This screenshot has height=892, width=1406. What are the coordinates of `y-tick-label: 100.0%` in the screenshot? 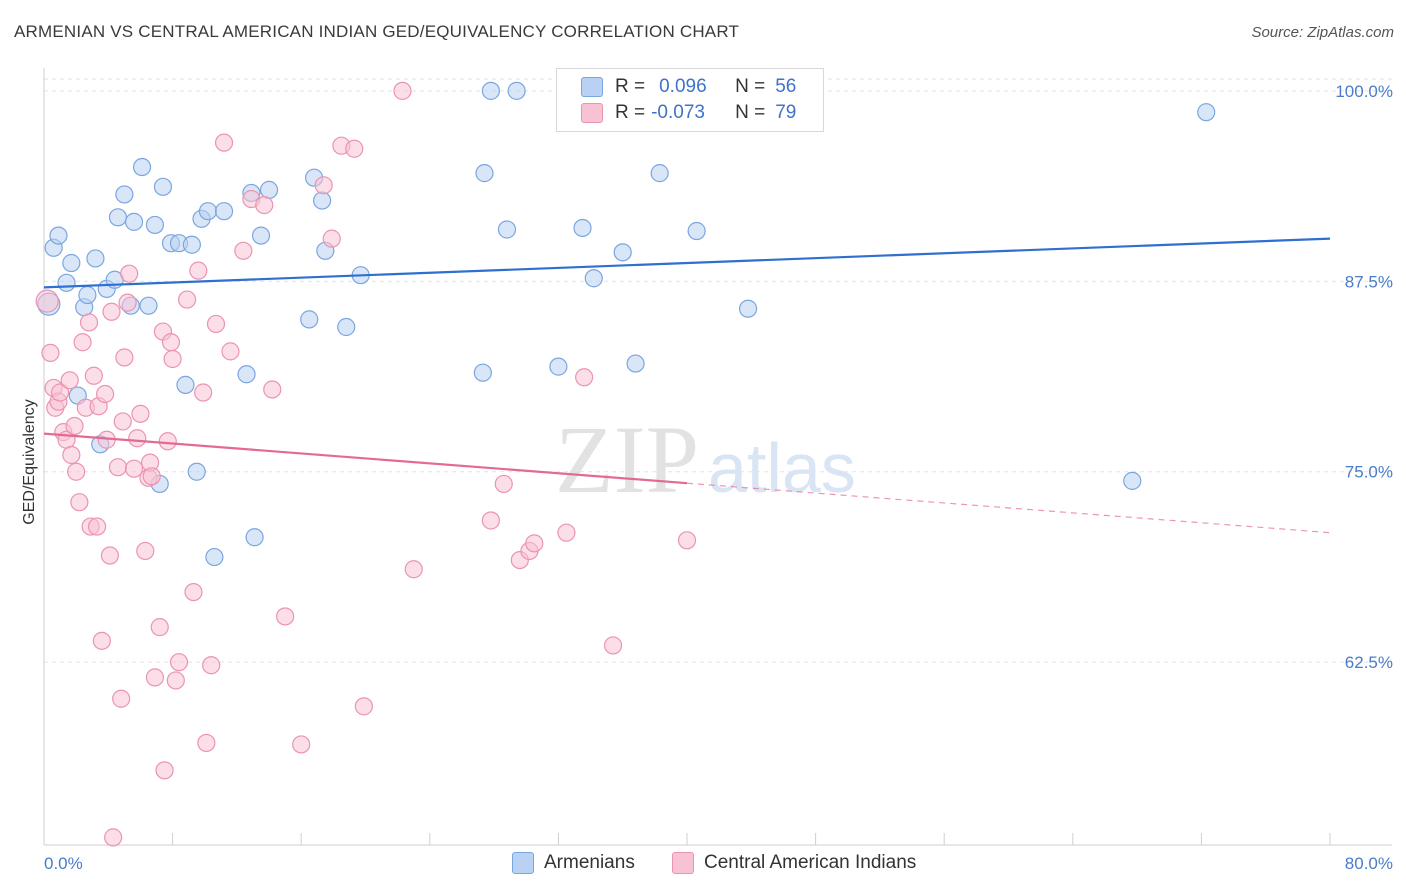 It's located at (1364, 91).